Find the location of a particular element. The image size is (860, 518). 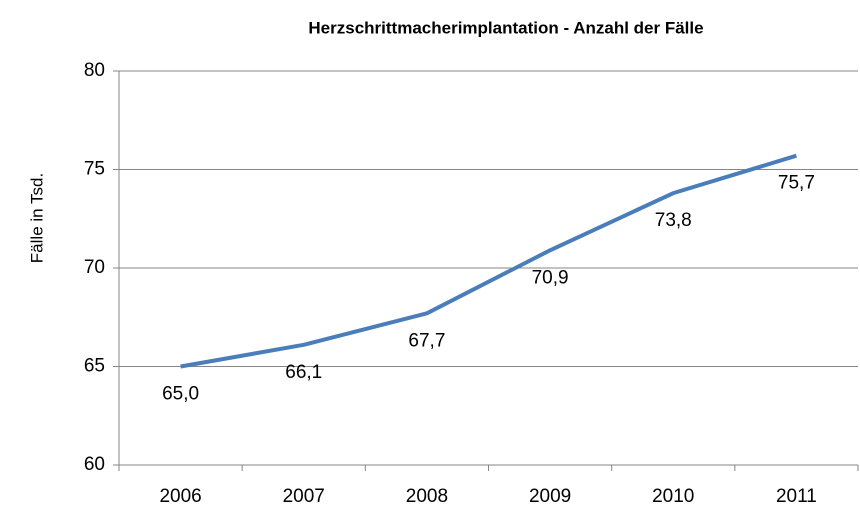

x-tick-label: 2006 is located at coordinates (180, 496).